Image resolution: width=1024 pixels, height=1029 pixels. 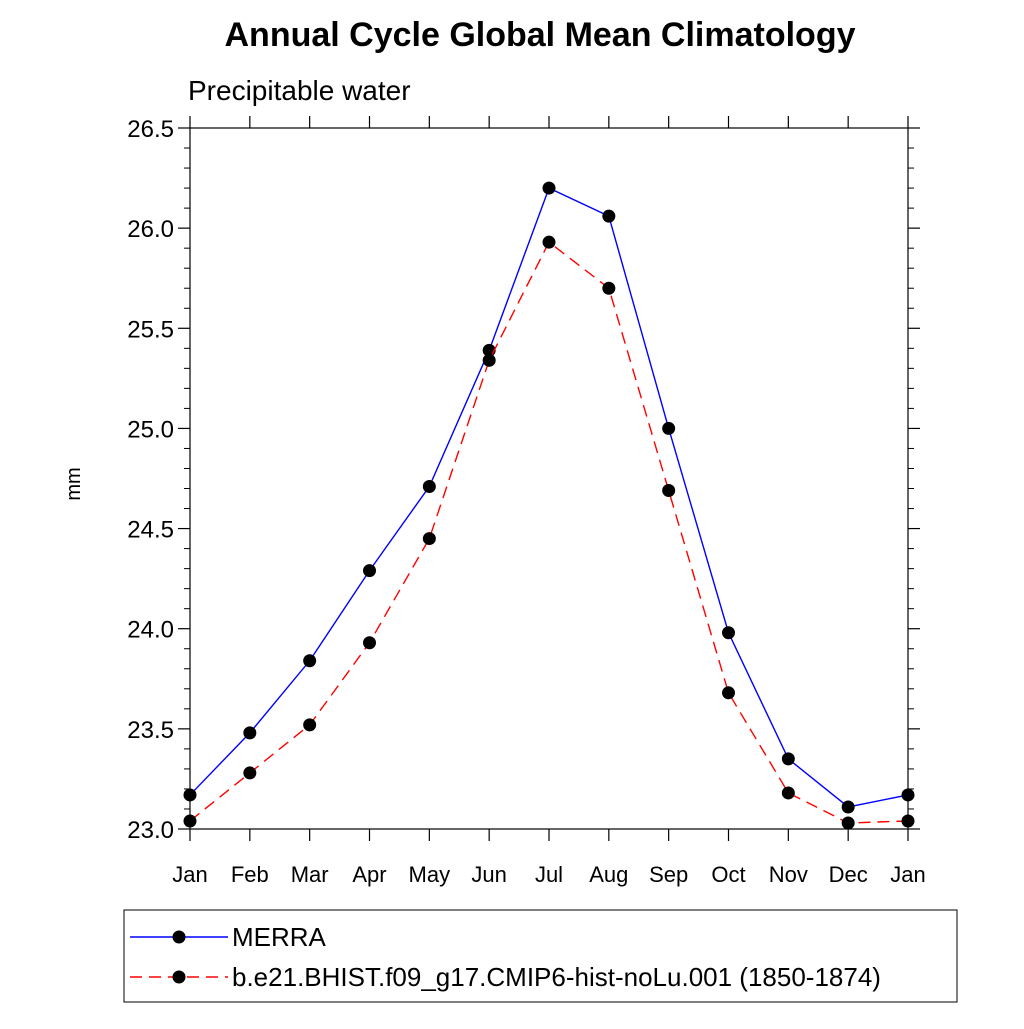 What do you see at coordinates (150, 530) in the screenshot?
I see `y-tick-label: 24.5` at bounding box center [150, 530].